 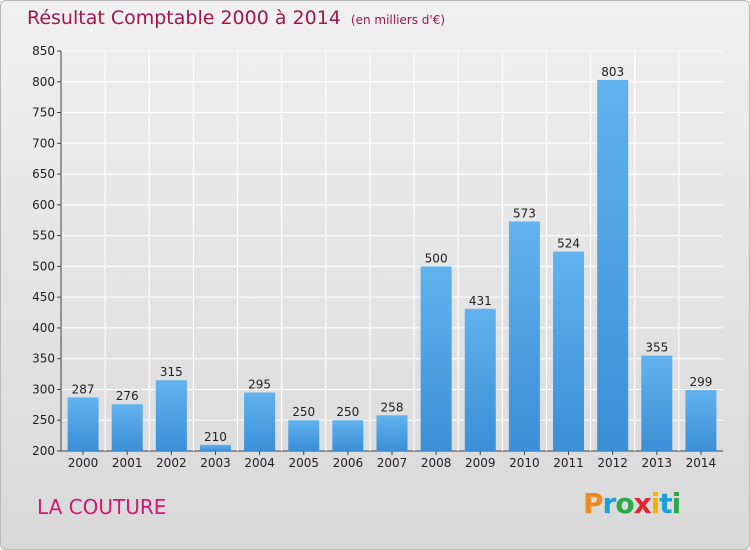 I want to click on proxiti-logo: Proxiti, so click(x=632, y=503).